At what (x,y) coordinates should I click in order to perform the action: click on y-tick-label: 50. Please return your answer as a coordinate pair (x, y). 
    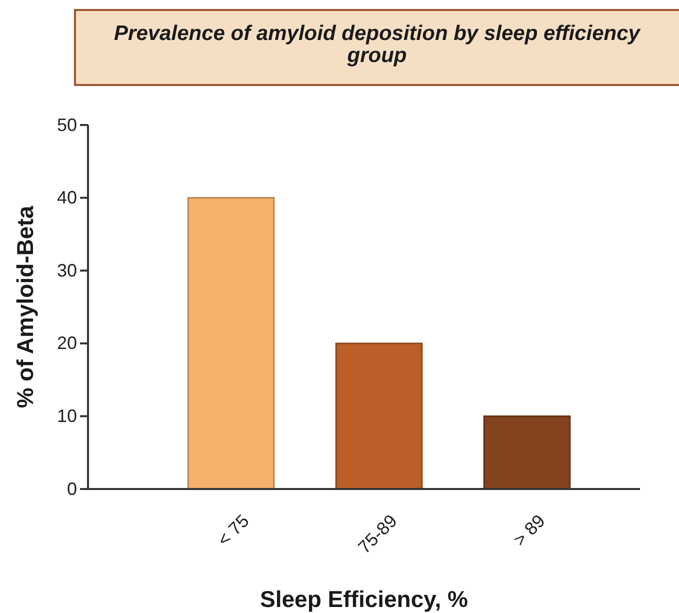
    Looking at the image, I should click on (66, 124).